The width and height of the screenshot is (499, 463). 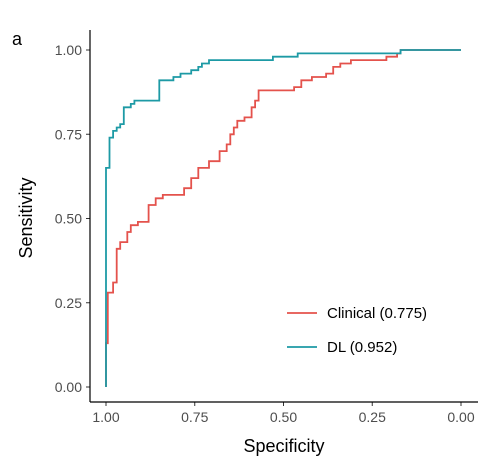 What do you see at coordinates (68, 387) in the screenshot?
I see `y-tick-label: 0.00` at bounding box center [68, 387].